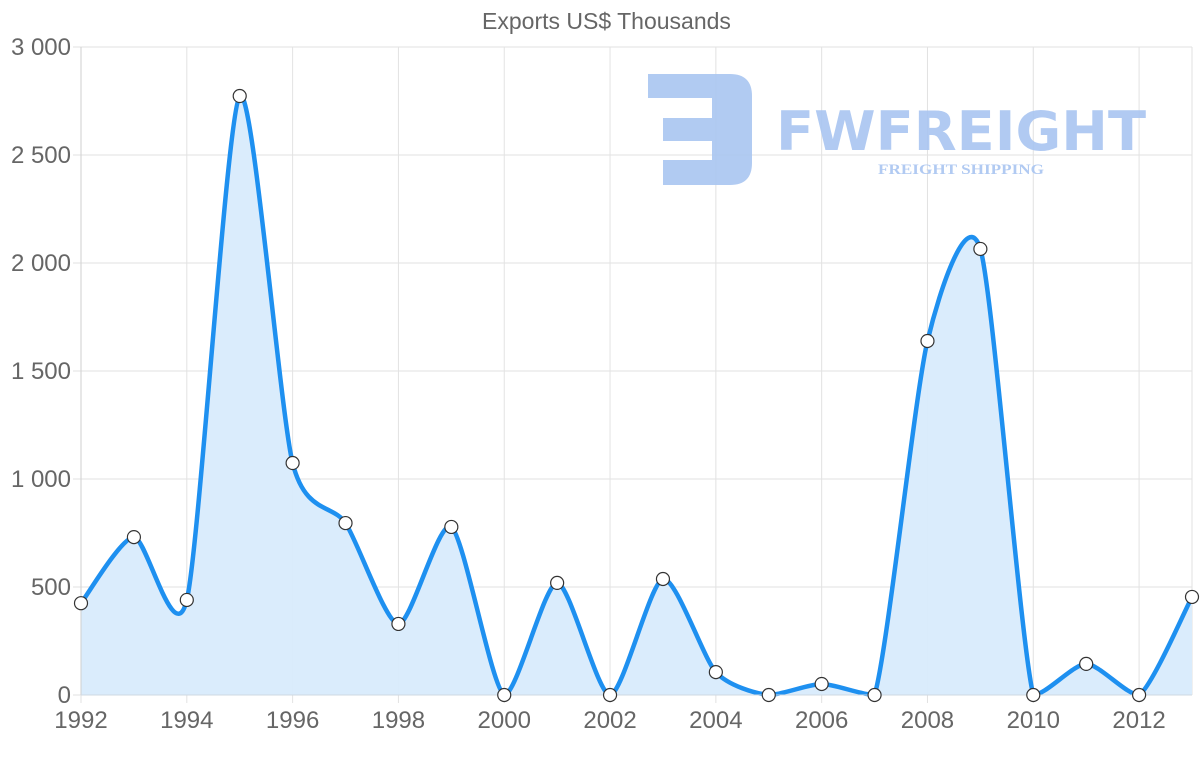 The image size is (1200, 763). I want to click on x-tick-label: 2002, so click(609, 720).